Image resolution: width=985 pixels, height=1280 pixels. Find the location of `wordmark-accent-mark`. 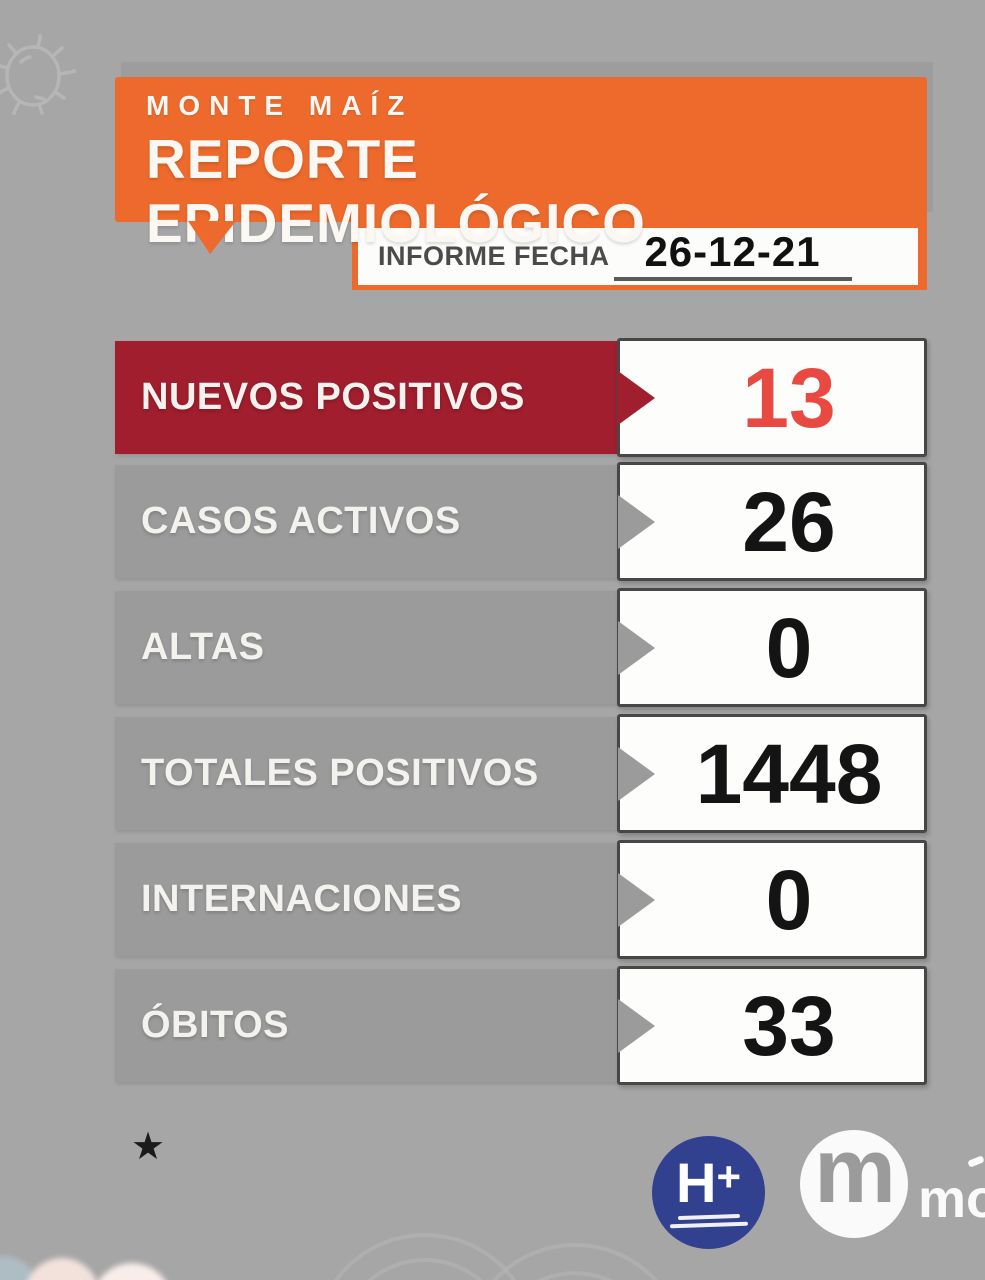

wordmark-accent-mark is located at coordinates (976, 1161).